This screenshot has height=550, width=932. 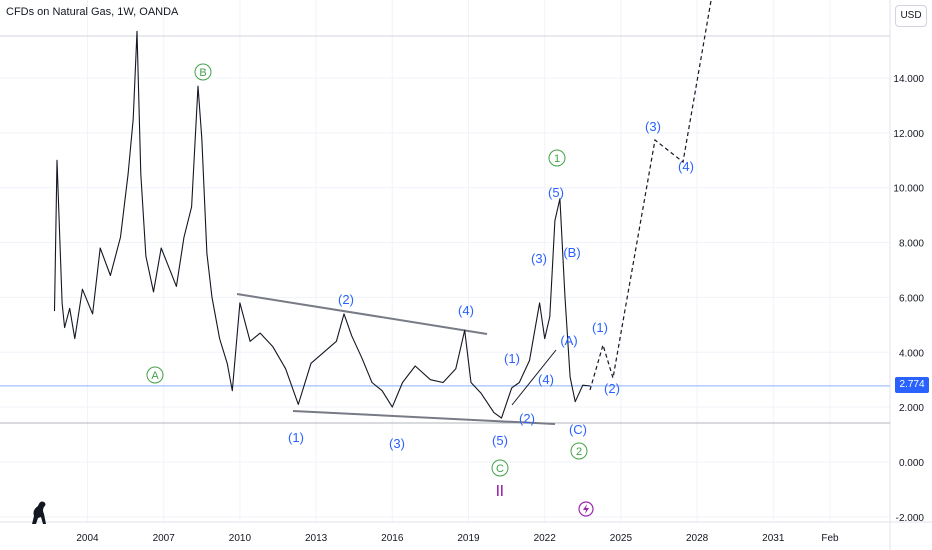 I want to click on projection-line, so click(x=650, y=195).